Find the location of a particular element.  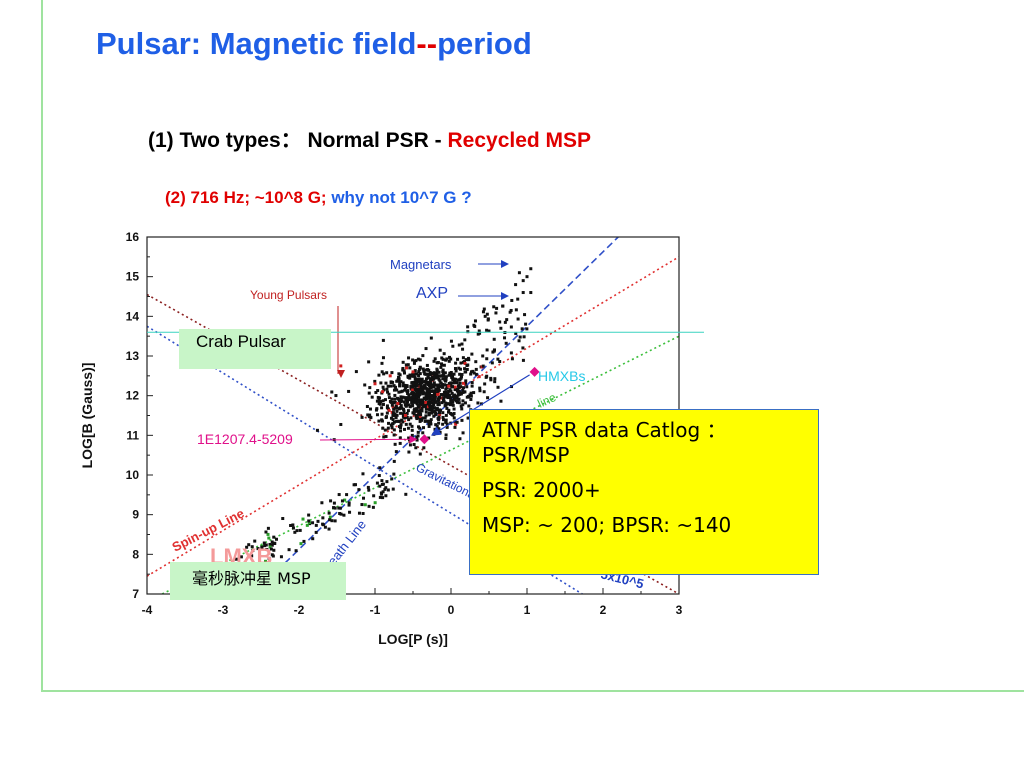

x-tick-label: 0 is located at coordinates (451, 610).